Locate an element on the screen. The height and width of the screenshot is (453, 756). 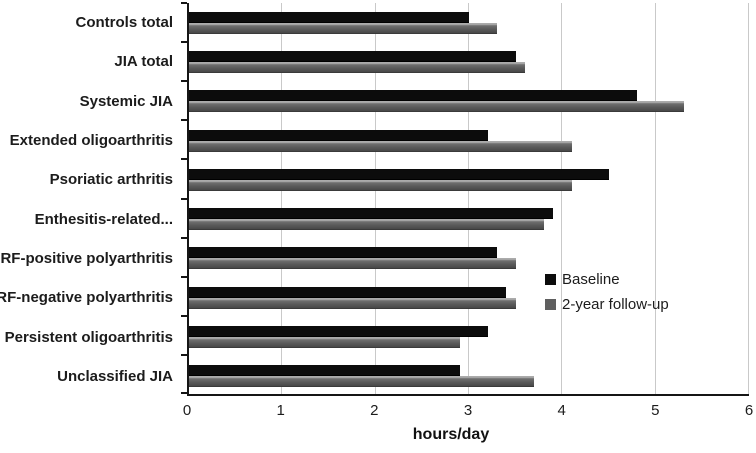
bar-2-year-follow-up-unclassified-jia is located at coordinates (362, 382).